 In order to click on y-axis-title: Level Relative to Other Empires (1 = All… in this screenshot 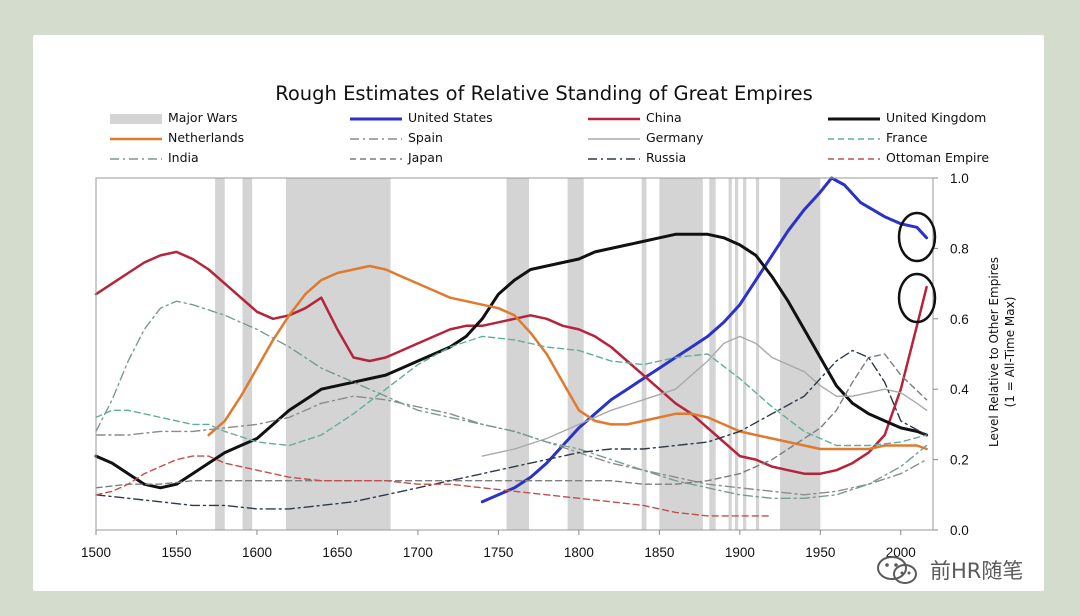, I will do `click(1002, 352)`.